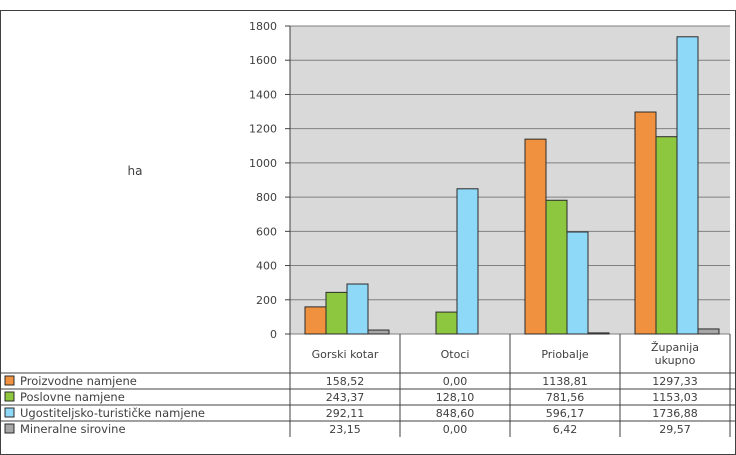  I want to click on table-cell-value: 6,42, so click(565, 429).